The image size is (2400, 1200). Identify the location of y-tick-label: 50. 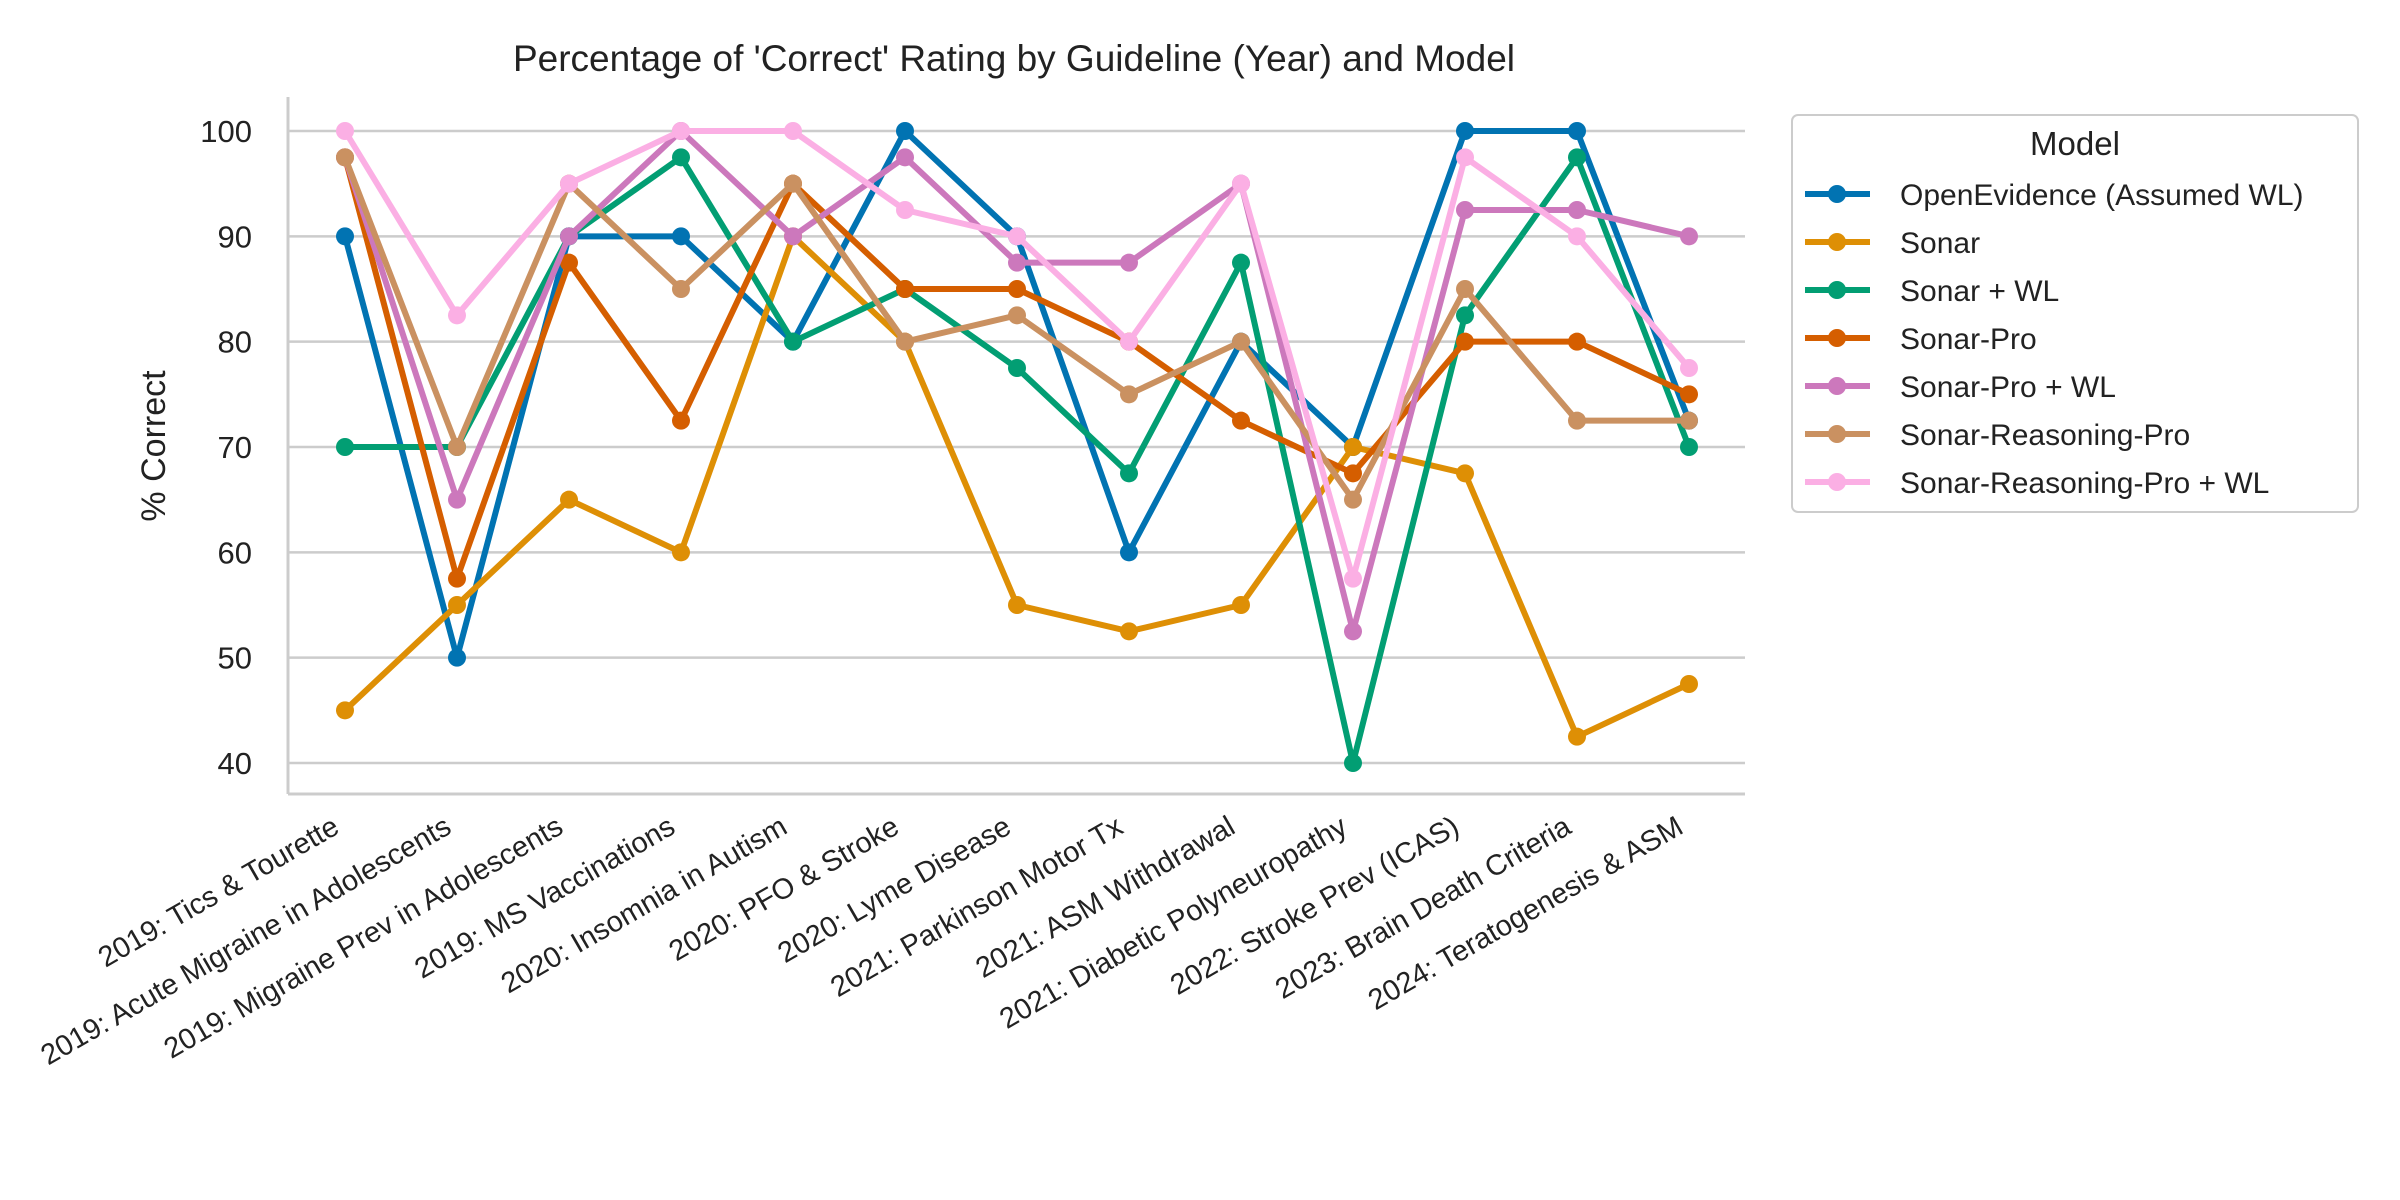
(235, 658).